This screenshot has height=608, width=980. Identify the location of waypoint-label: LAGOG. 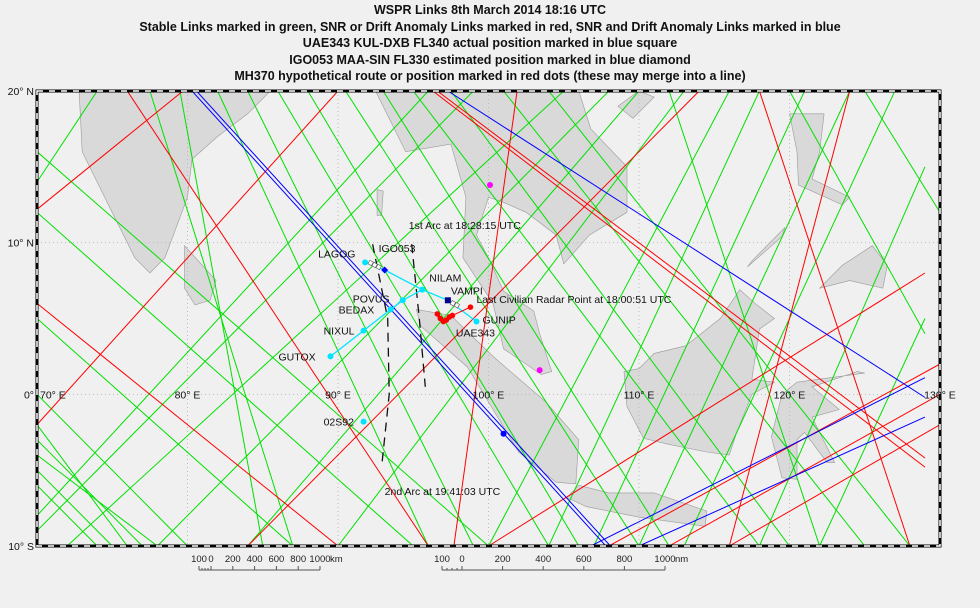
(336, 254).